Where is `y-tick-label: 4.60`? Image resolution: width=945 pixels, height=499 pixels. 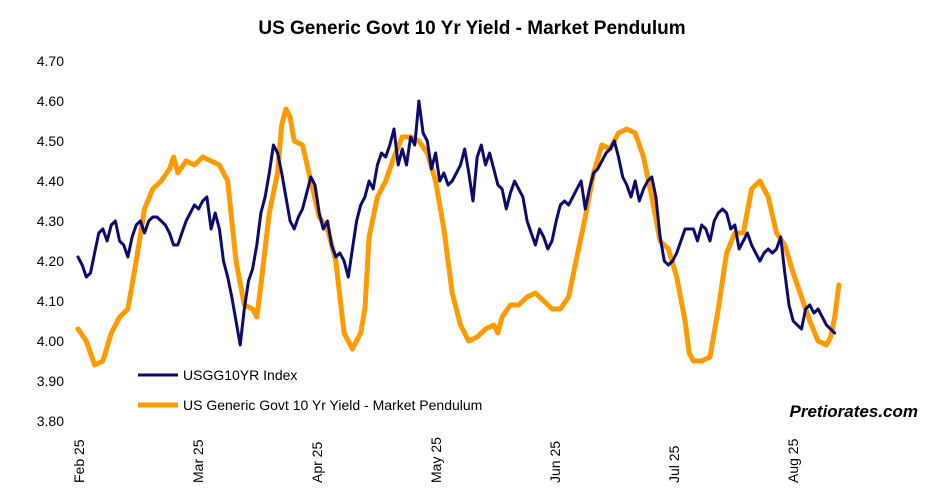 y-tick-label: 4.60 is located at coordinates (50, 101).